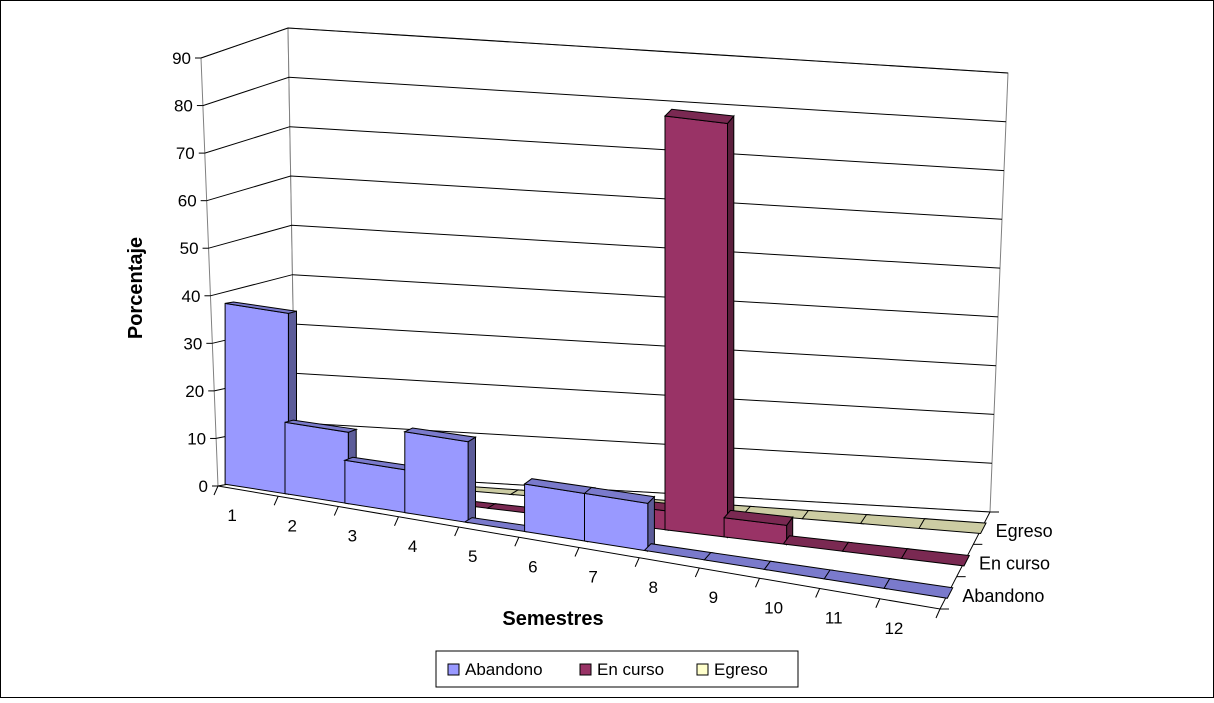 The image size is (1214, 703). Describe the element at coordinates (412, 546) in the screenshot. I see `x-tick-label: 4` at that location.